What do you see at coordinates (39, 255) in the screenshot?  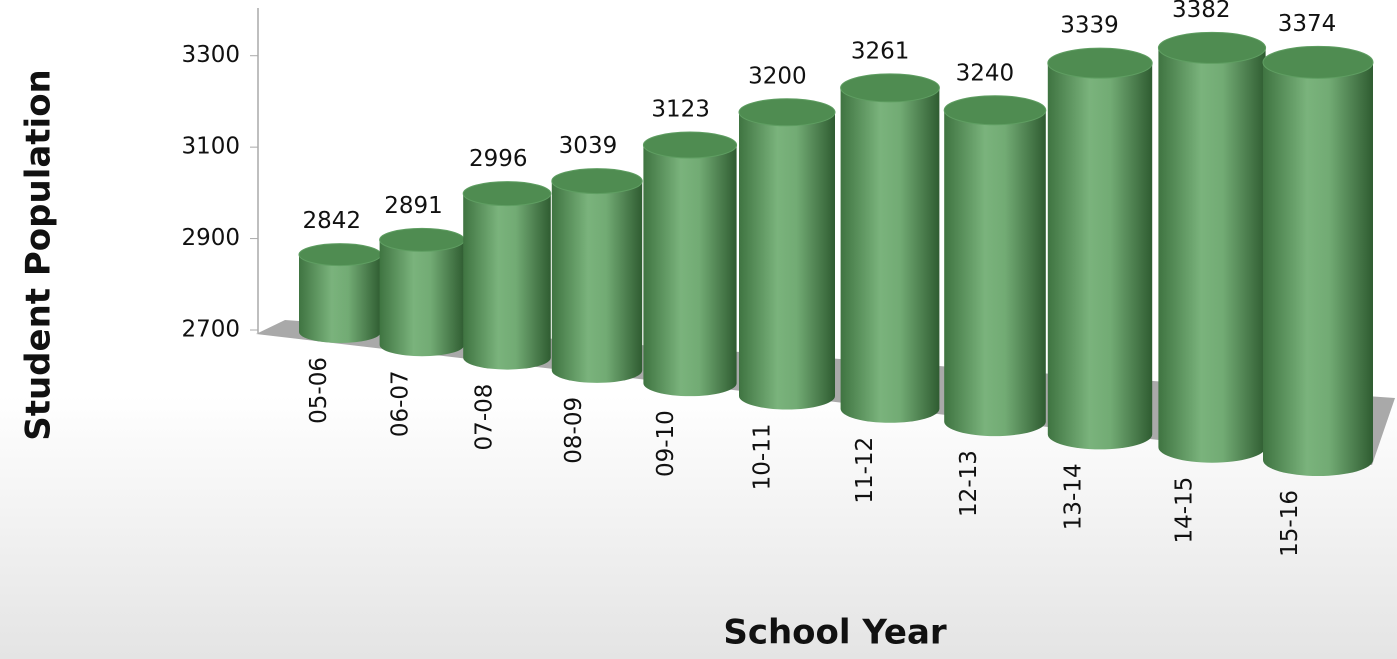 I see `y-axis-title: Student Population` at bounding box center [39, 255].